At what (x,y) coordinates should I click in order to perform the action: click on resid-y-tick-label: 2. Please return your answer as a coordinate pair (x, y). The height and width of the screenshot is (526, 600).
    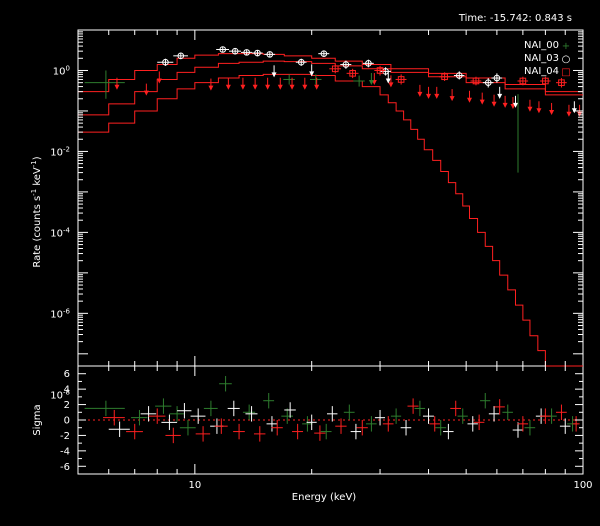
    Looking at the image, I should click on (67, 405).